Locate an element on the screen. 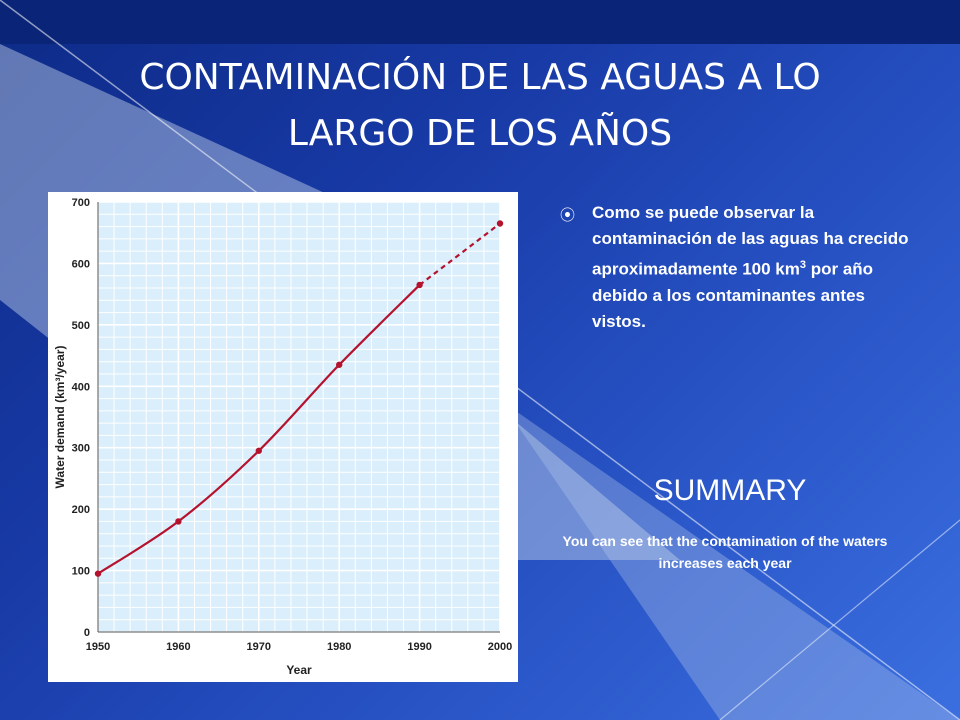 This screenshot has width=960, height=720. y-tick-label: 0 is located at coordinates (87, 633).